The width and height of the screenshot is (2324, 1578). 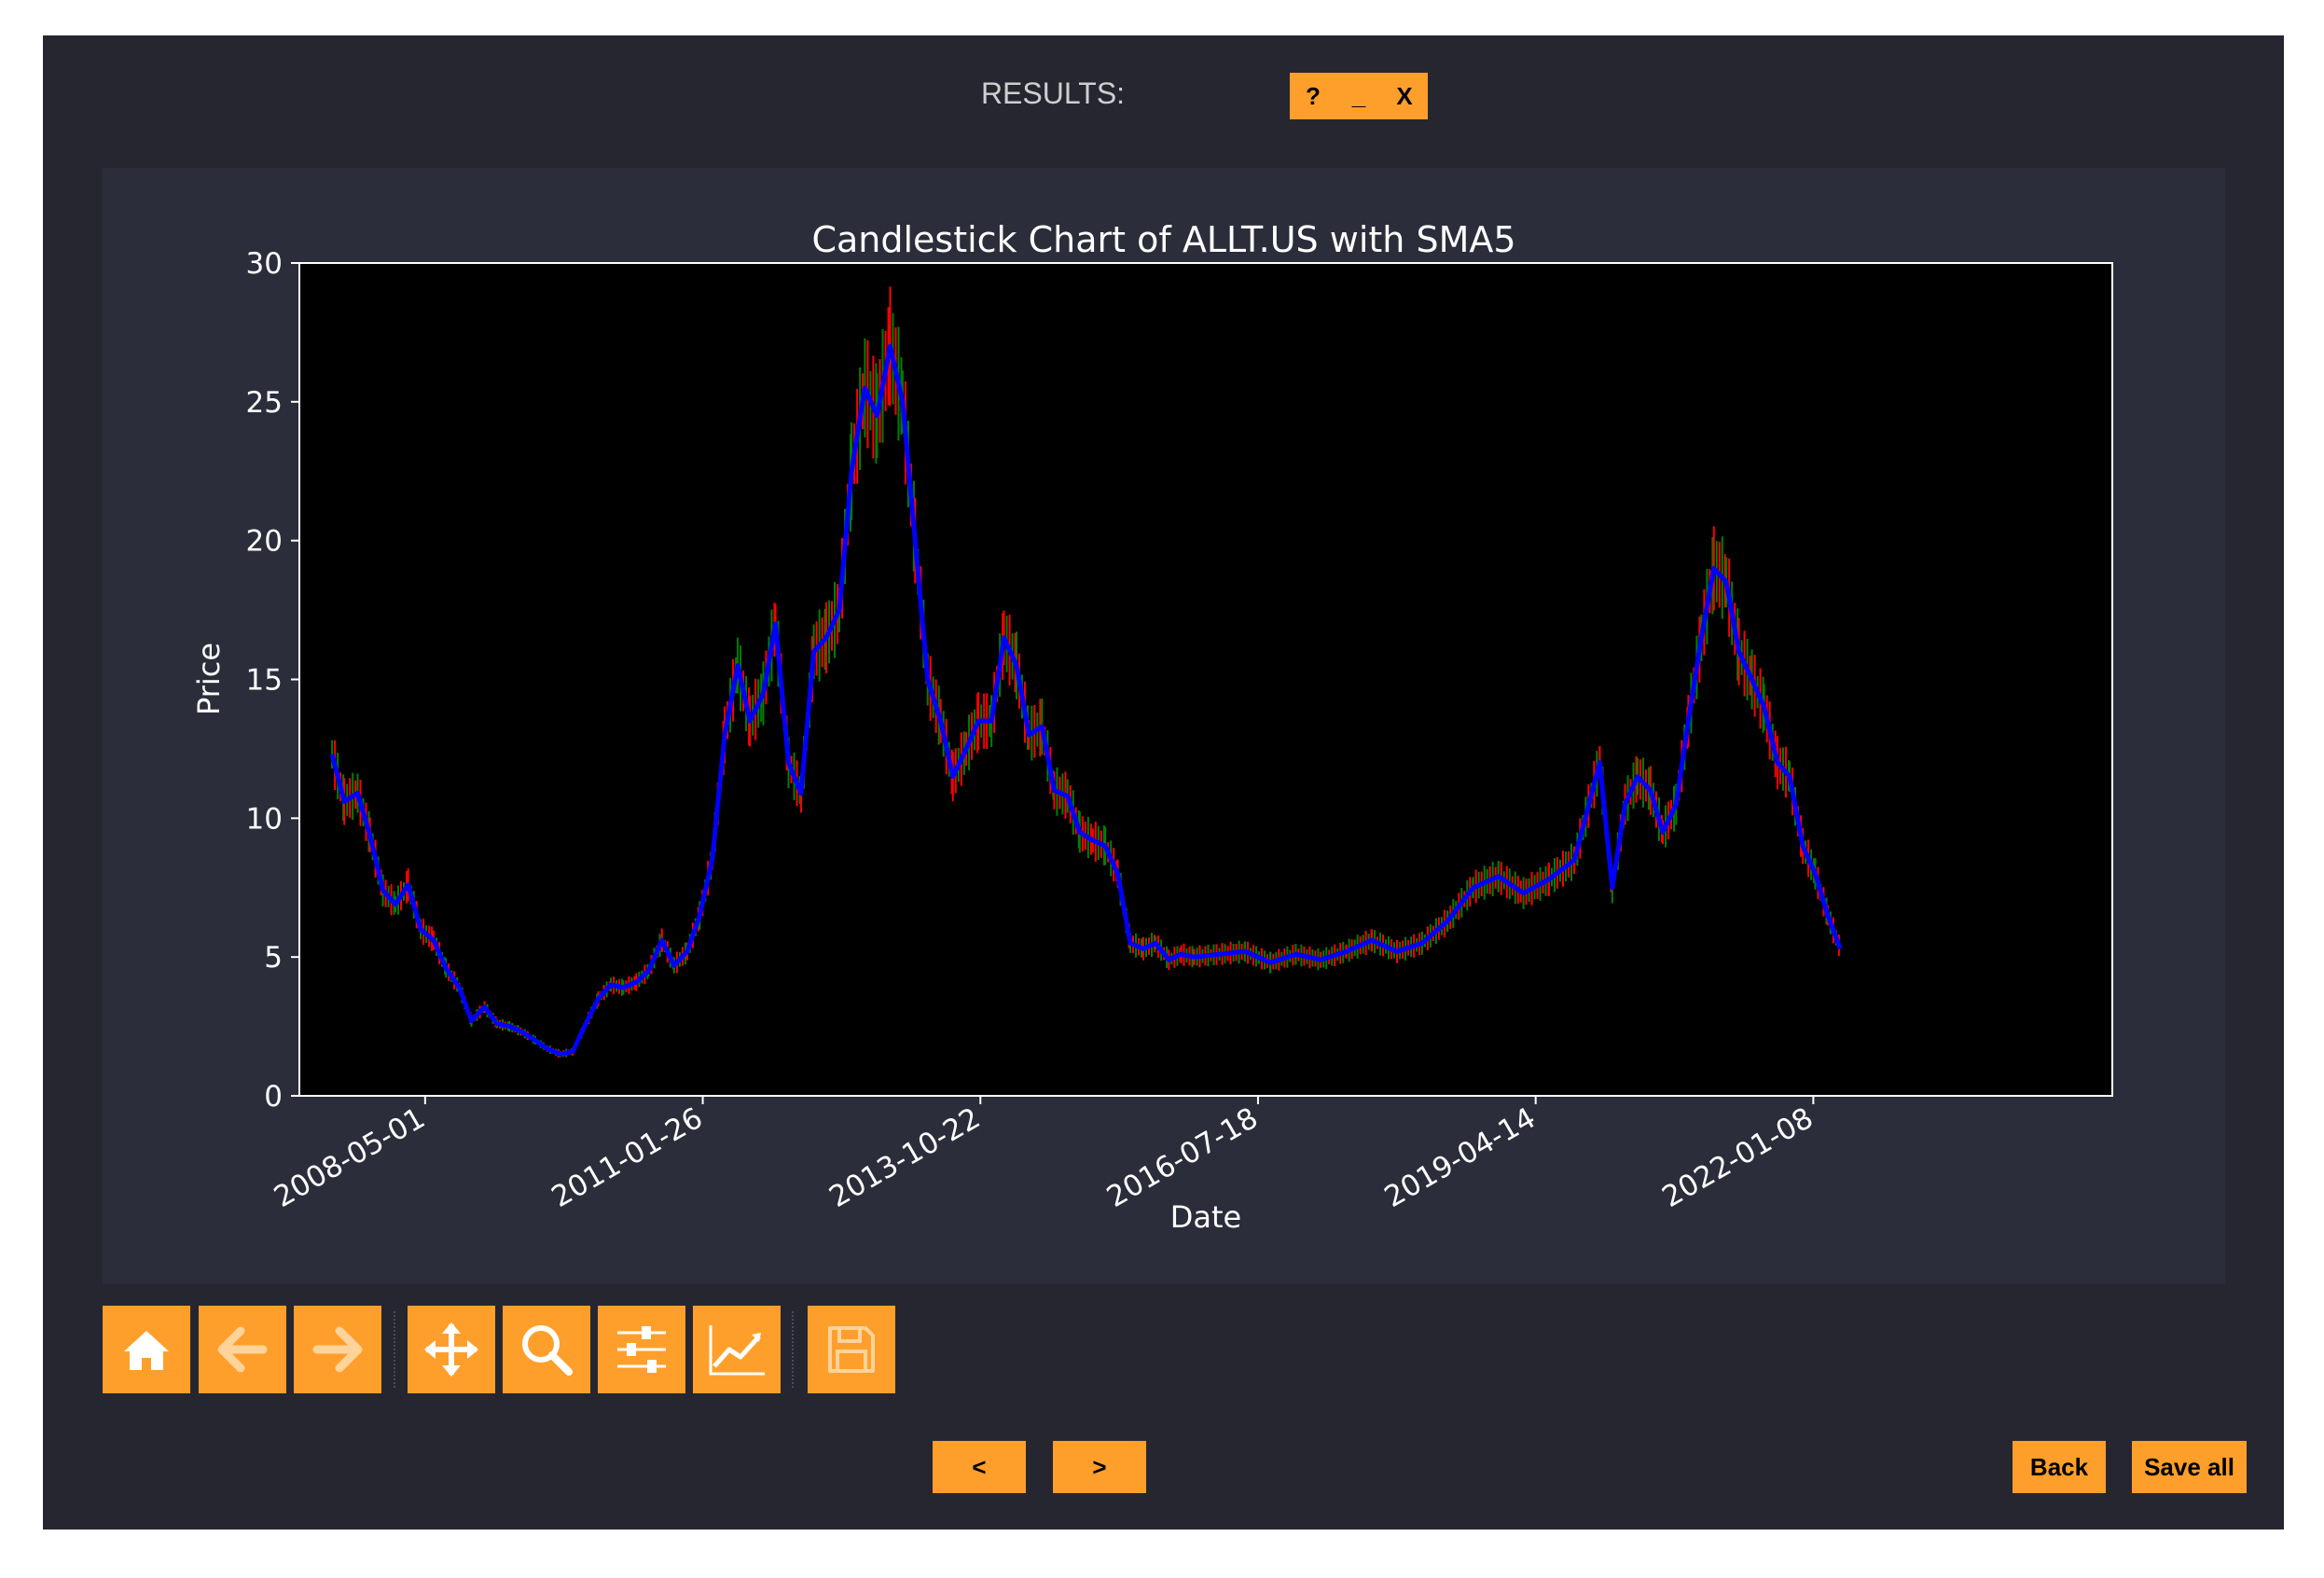 I want to click on zoom-icon, so click(x=547, y=1350).